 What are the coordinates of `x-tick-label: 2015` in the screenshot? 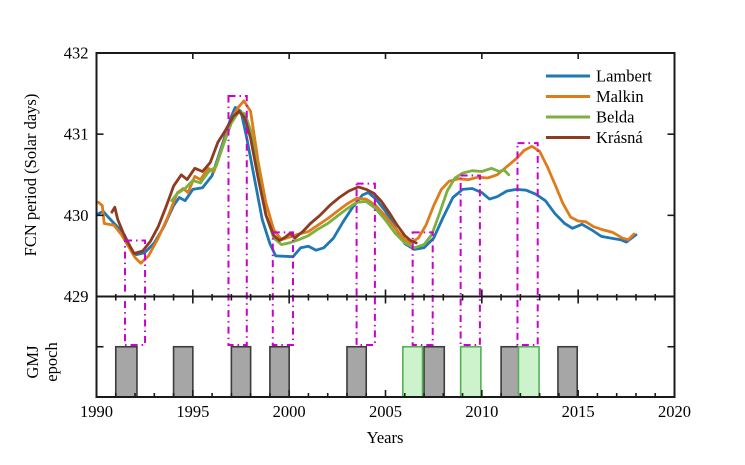 It's located at (578, 411).